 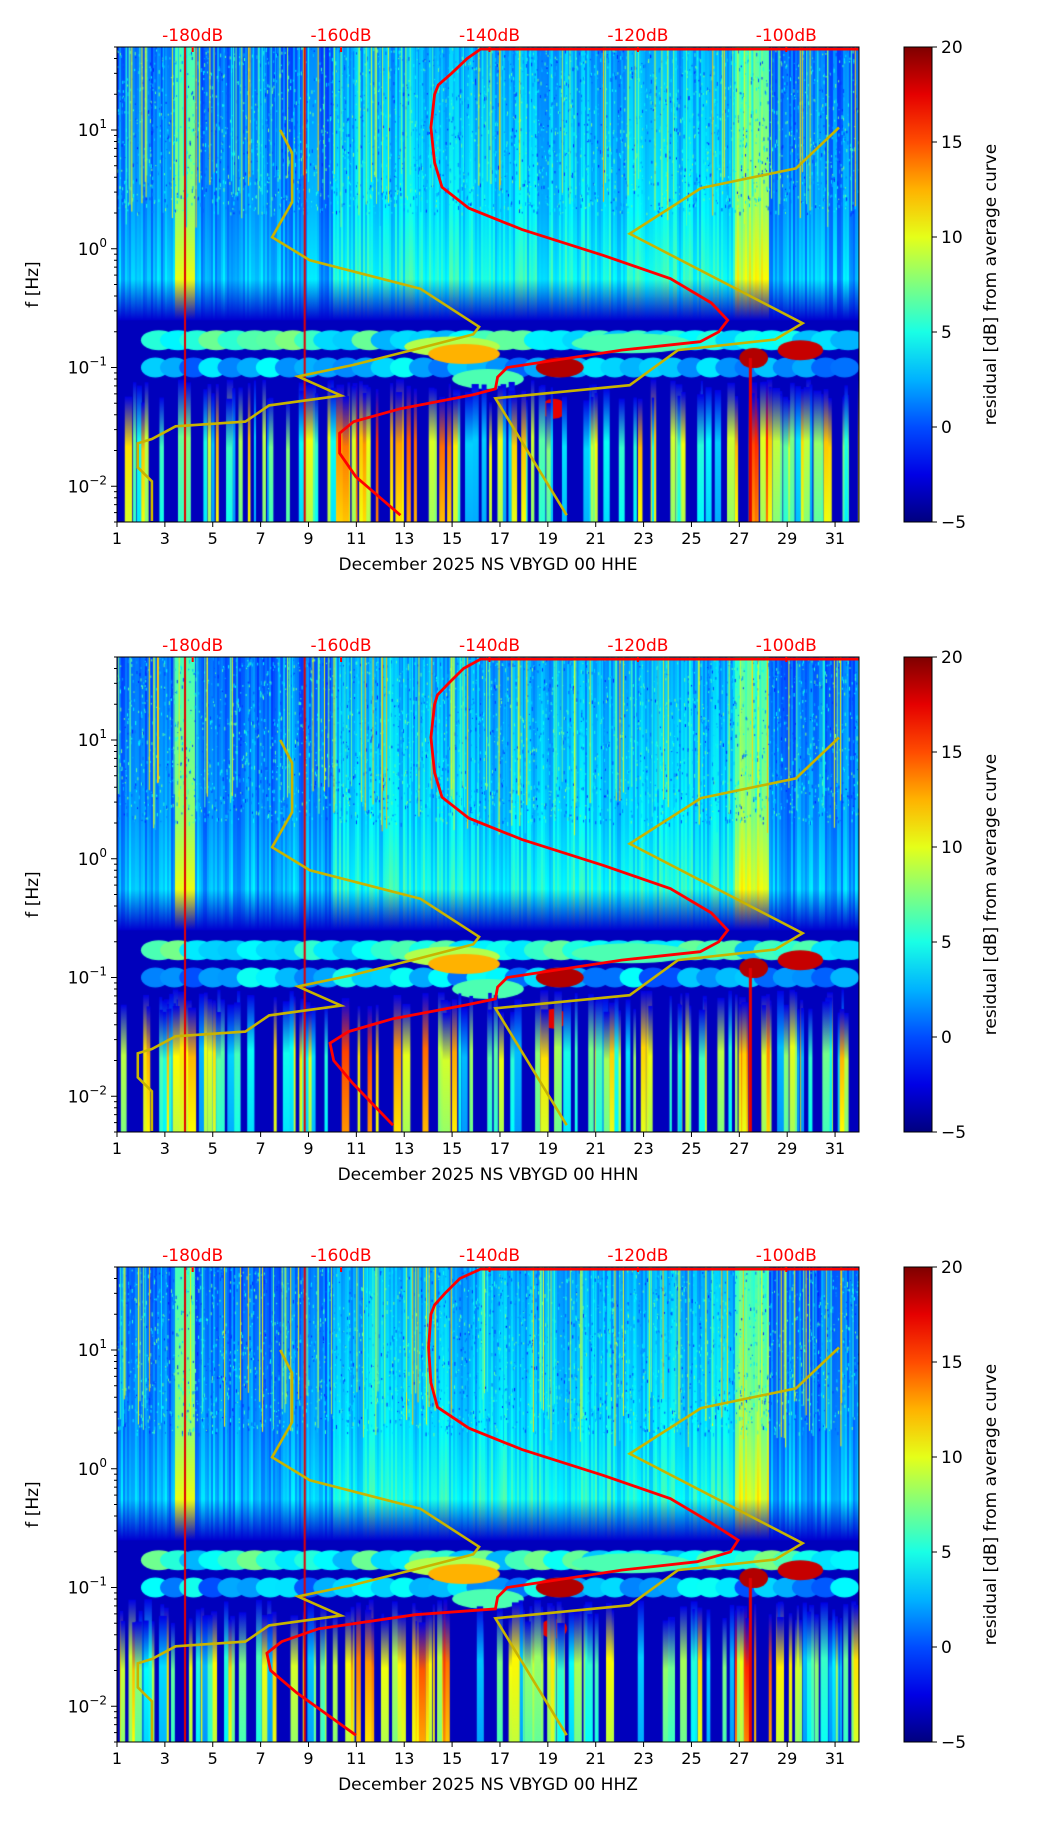 What do you see at coordinates (488, 1175) in the screenshot?
I see `x-axis-label: December 2025 NS VBYGD 00 HHN` at bounding box center [488, 1175].